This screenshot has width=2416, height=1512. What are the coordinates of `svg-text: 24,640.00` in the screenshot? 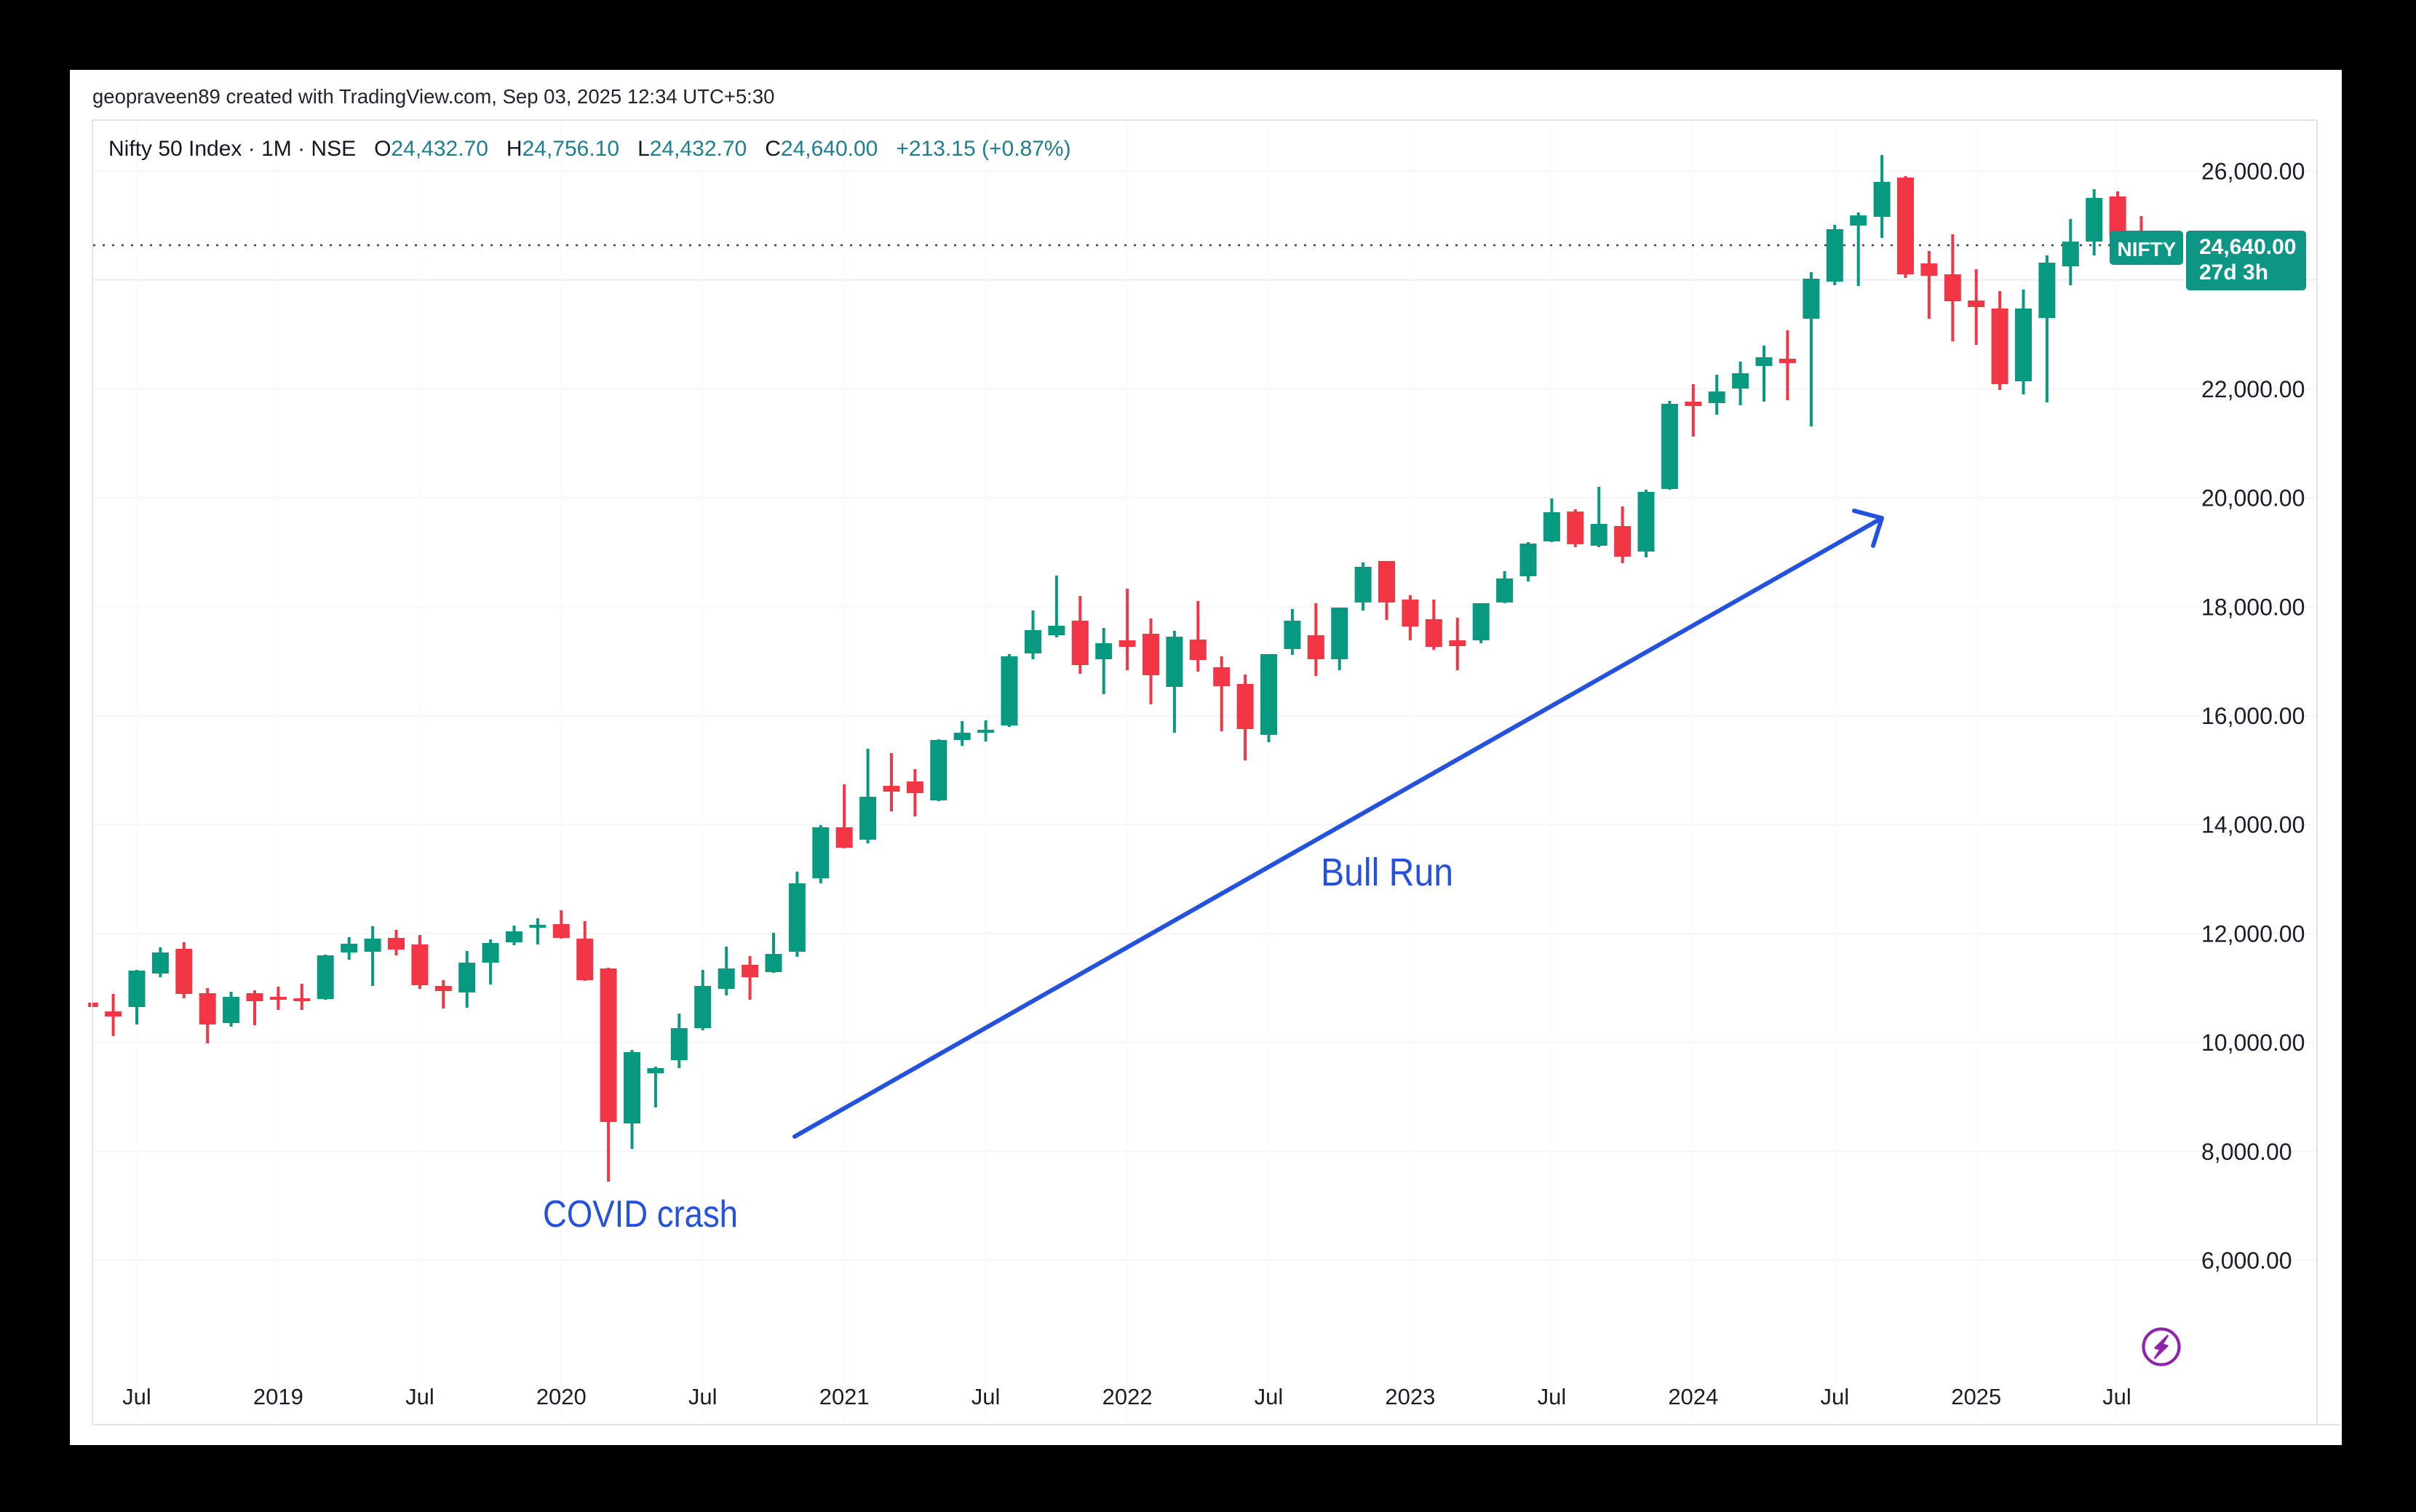 It's located at (2247, 247).